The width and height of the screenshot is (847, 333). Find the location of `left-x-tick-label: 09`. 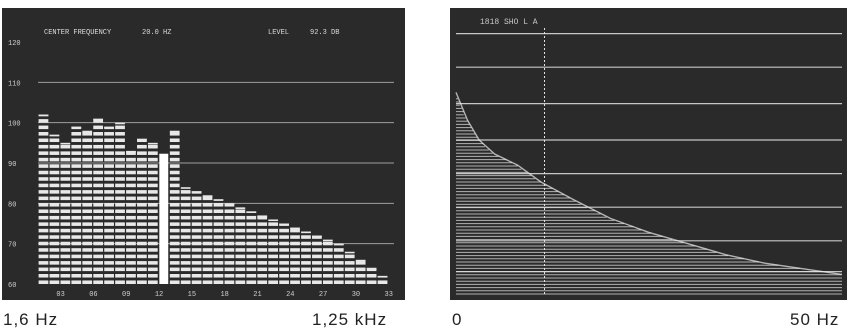

left-x-tick-label: 09 is located at coordinates (126, 295).